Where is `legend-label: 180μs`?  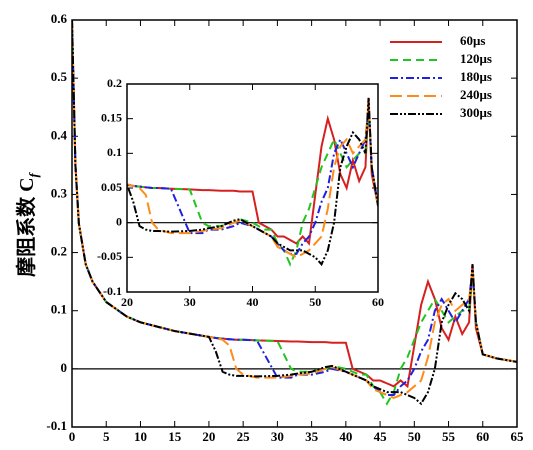 legend-label: 180μs is located at coordinates (476, 76).